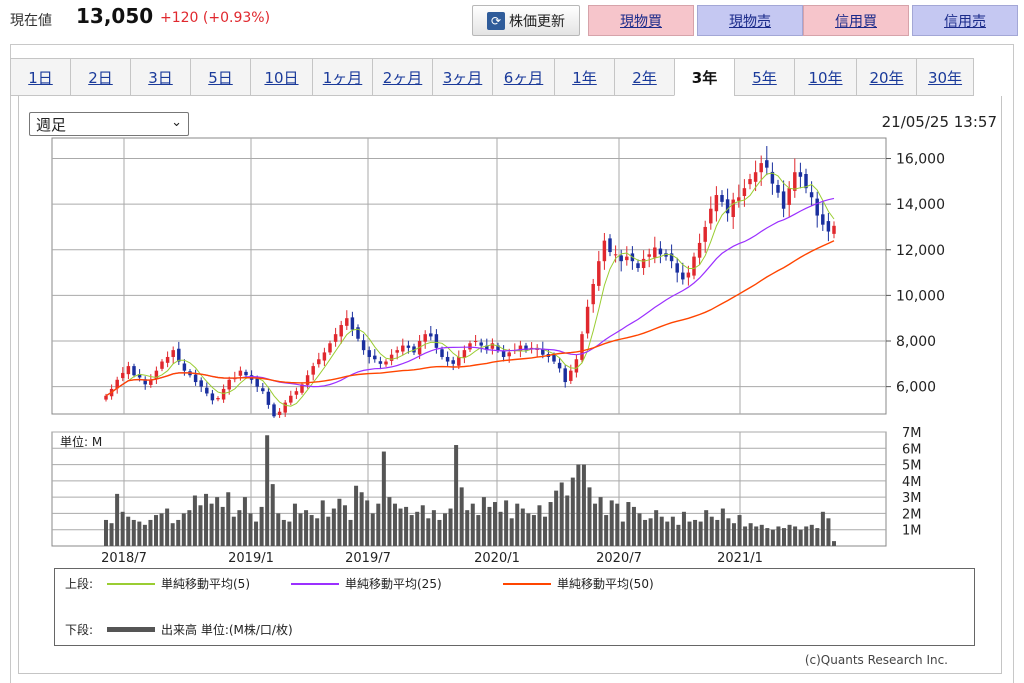 The width and height of the screenshot is (1024, 683). What do you see at coordinates (393, 584) in the screenshot?
I see `legend-ma25-label: 単純移動平均(25)` at bounding box center [393, 584].